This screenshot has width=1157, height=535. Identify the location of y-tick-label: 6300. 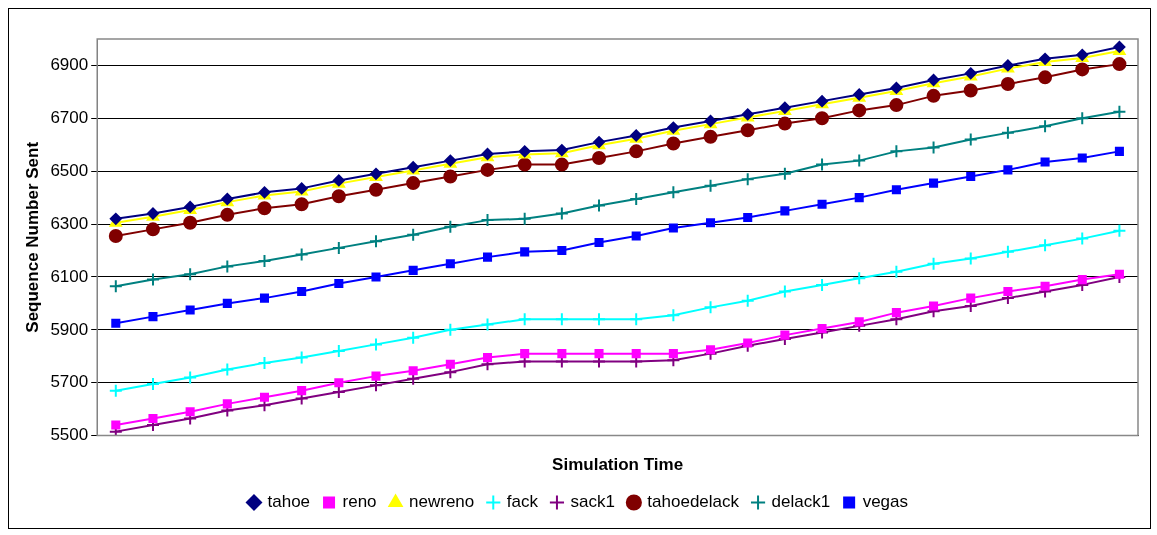
(69, 223).